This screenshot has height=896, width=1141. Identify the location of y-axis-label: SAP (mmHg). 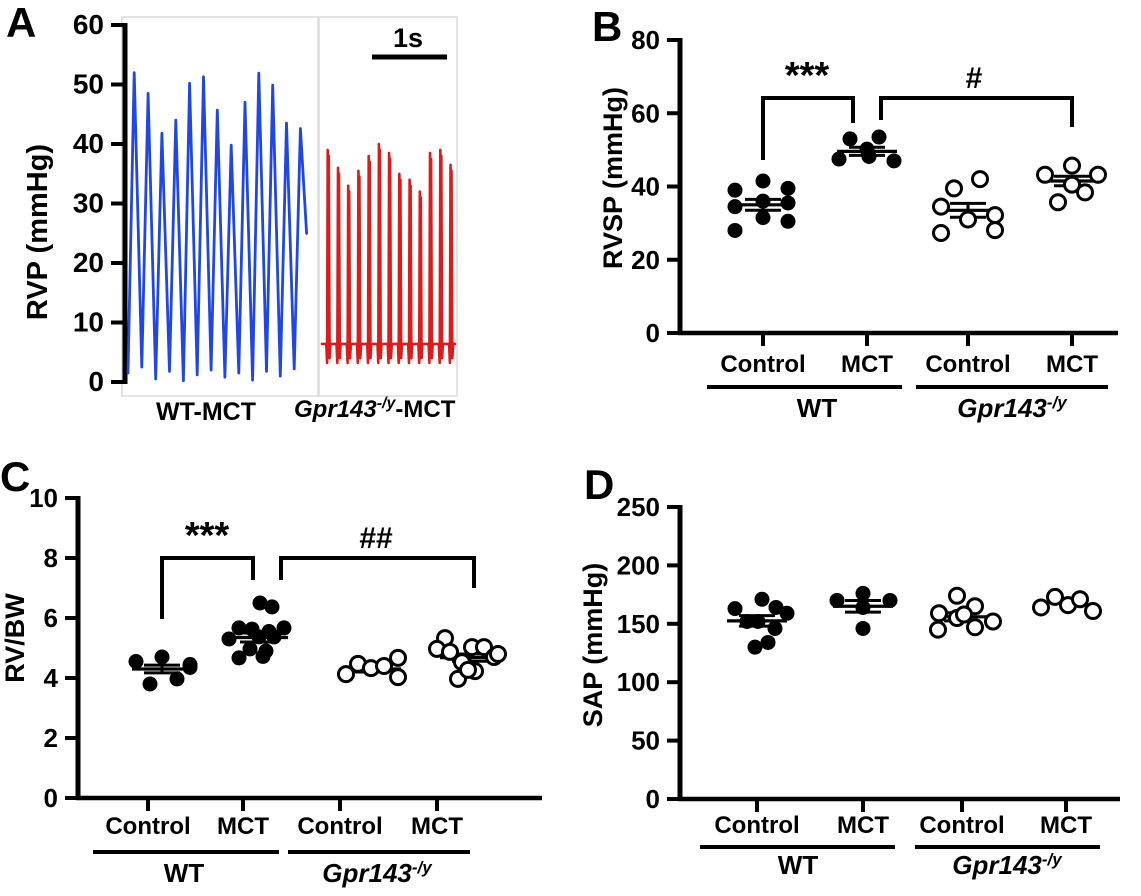
(593, 645).